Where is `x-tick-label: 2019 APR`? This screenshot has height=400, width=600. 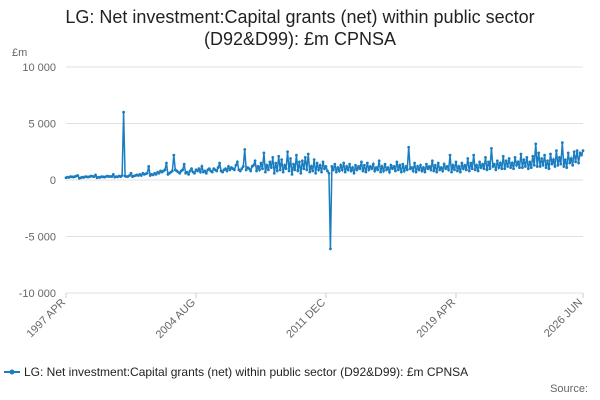 x-tick-label: 2019 APR is located at coordinates (437, 319).